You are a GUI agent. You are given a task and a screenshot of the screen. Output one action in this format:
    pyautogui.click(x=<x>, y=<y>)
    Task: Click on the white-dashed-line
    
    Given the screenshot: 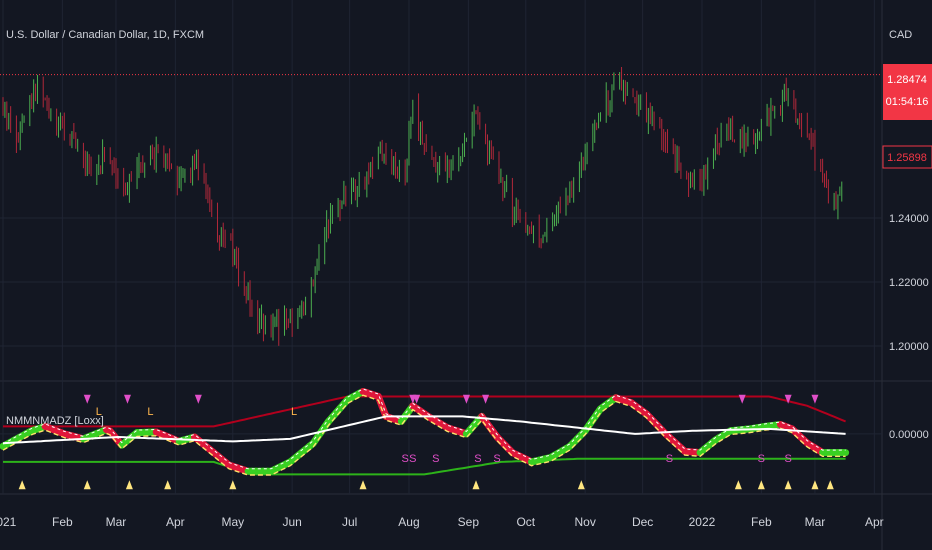 What is the action you would take?
    pyautogui.click(x=424, y=429)
    